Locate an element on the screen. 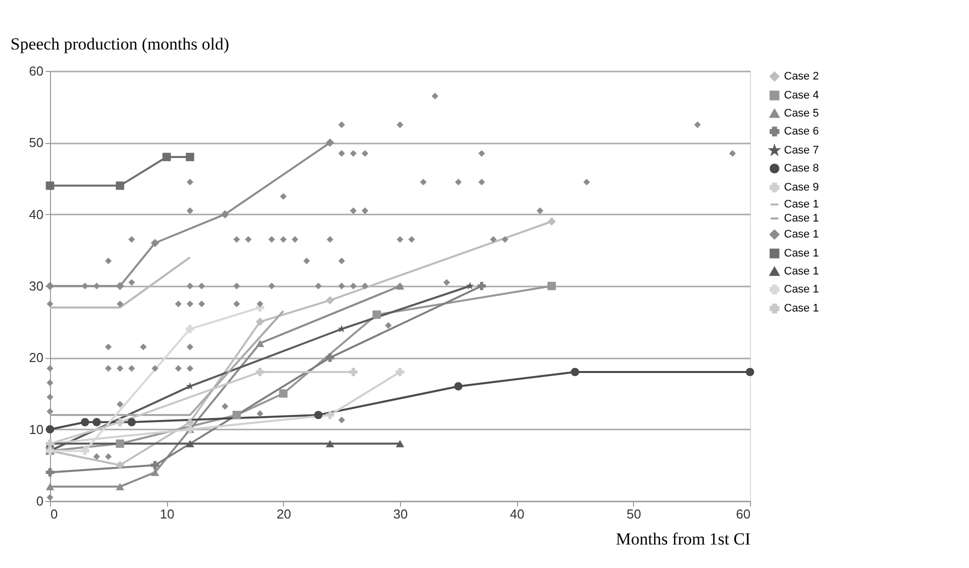 The width and height of the screenshot is (969, 568). x-tick-label: 60 is located at coordinates (743, 514).